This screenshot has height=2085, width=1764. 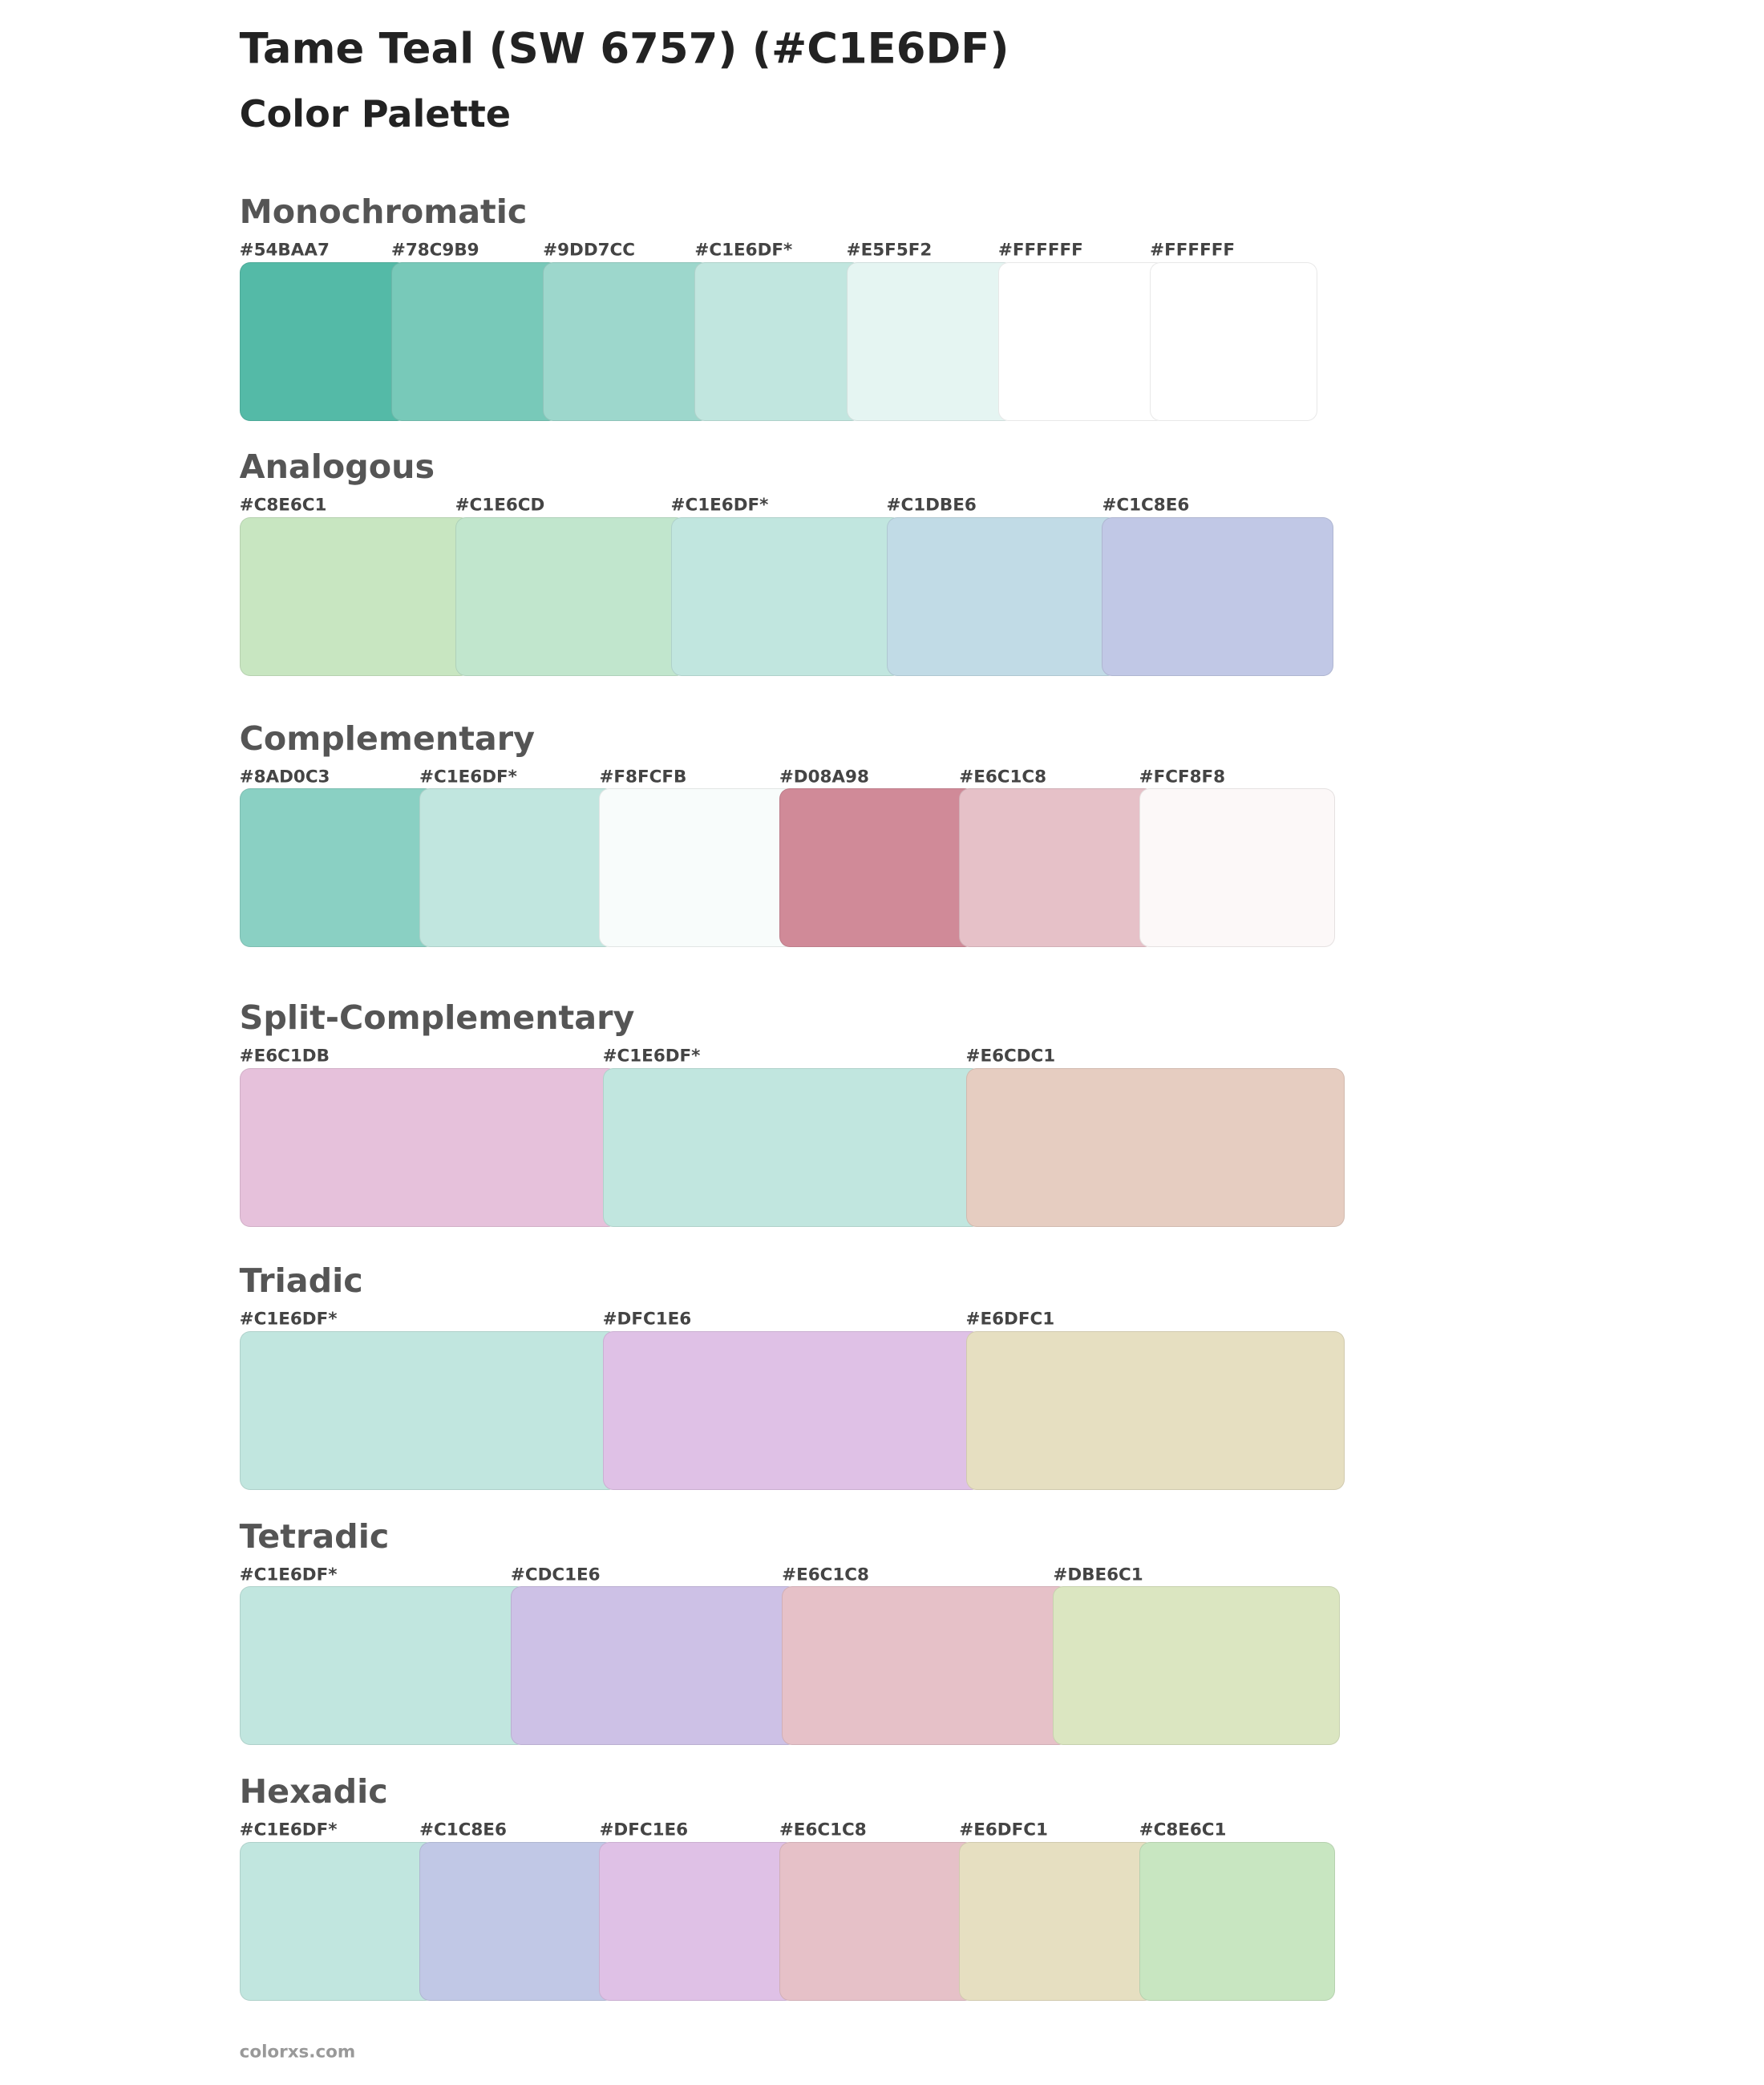 What do you see at coordinates (1010, 1057) in the screenshot?
I see `swatch-label: #E6CDC1` at bounding box center [1010, 1057].